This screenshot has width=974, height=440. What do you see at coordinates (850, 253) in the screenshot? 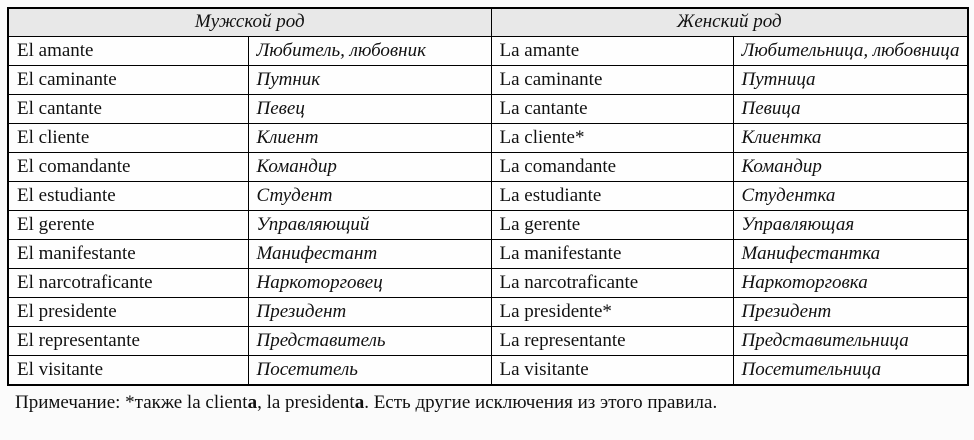
I see `russian-translation-feminine: Манифестантка` at bounding box center [850, 253].